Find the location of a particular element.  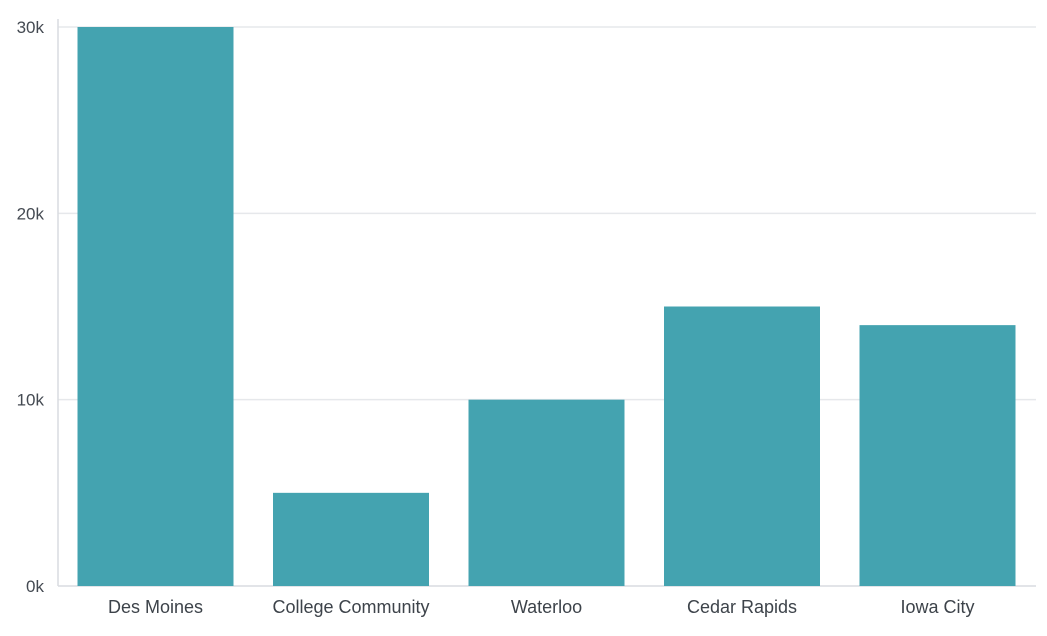

x-tick-label: Cedar Rapids is located at coordinates (742, 607).